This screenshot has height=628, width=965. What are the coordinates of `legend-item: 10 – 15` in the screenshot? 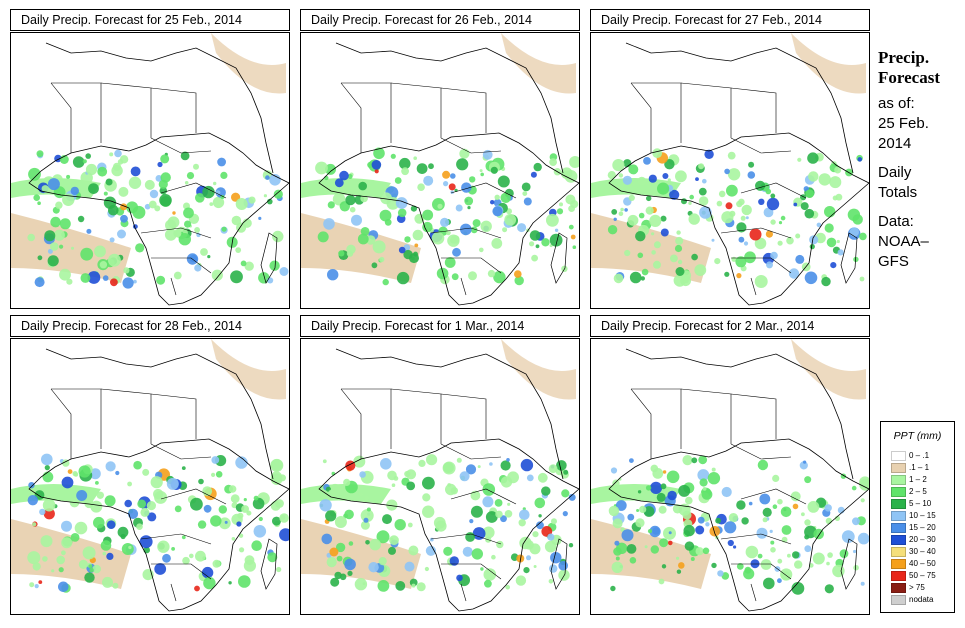 It's located at (913, 516).